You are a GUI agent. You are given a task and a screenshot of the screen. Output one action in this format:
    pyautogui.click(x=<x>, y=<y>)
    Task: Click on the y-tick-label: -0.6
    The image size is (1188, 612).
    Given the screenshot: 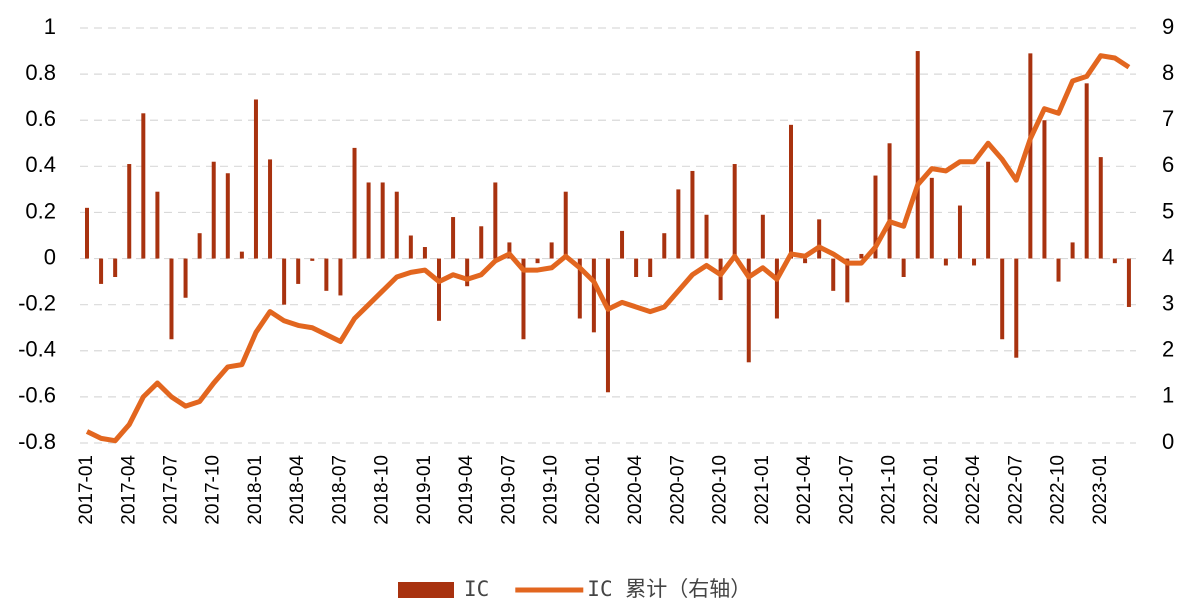 What is the action you would take?
    pyautogui.click(x=37, y=395)
    